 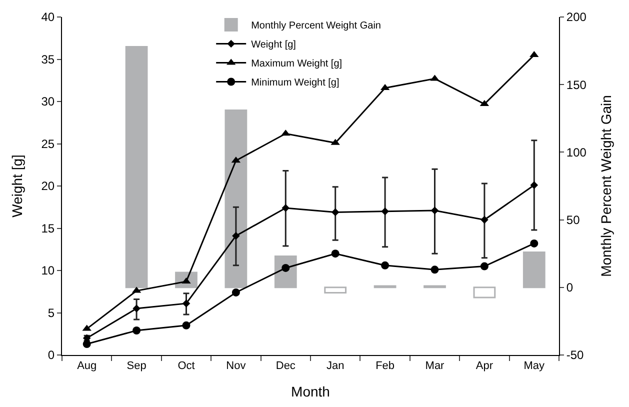 What do you see at coordinates (51, 355) in the screenshot?
I see `y-tick-label: 0` at bounding box center [51, 355].